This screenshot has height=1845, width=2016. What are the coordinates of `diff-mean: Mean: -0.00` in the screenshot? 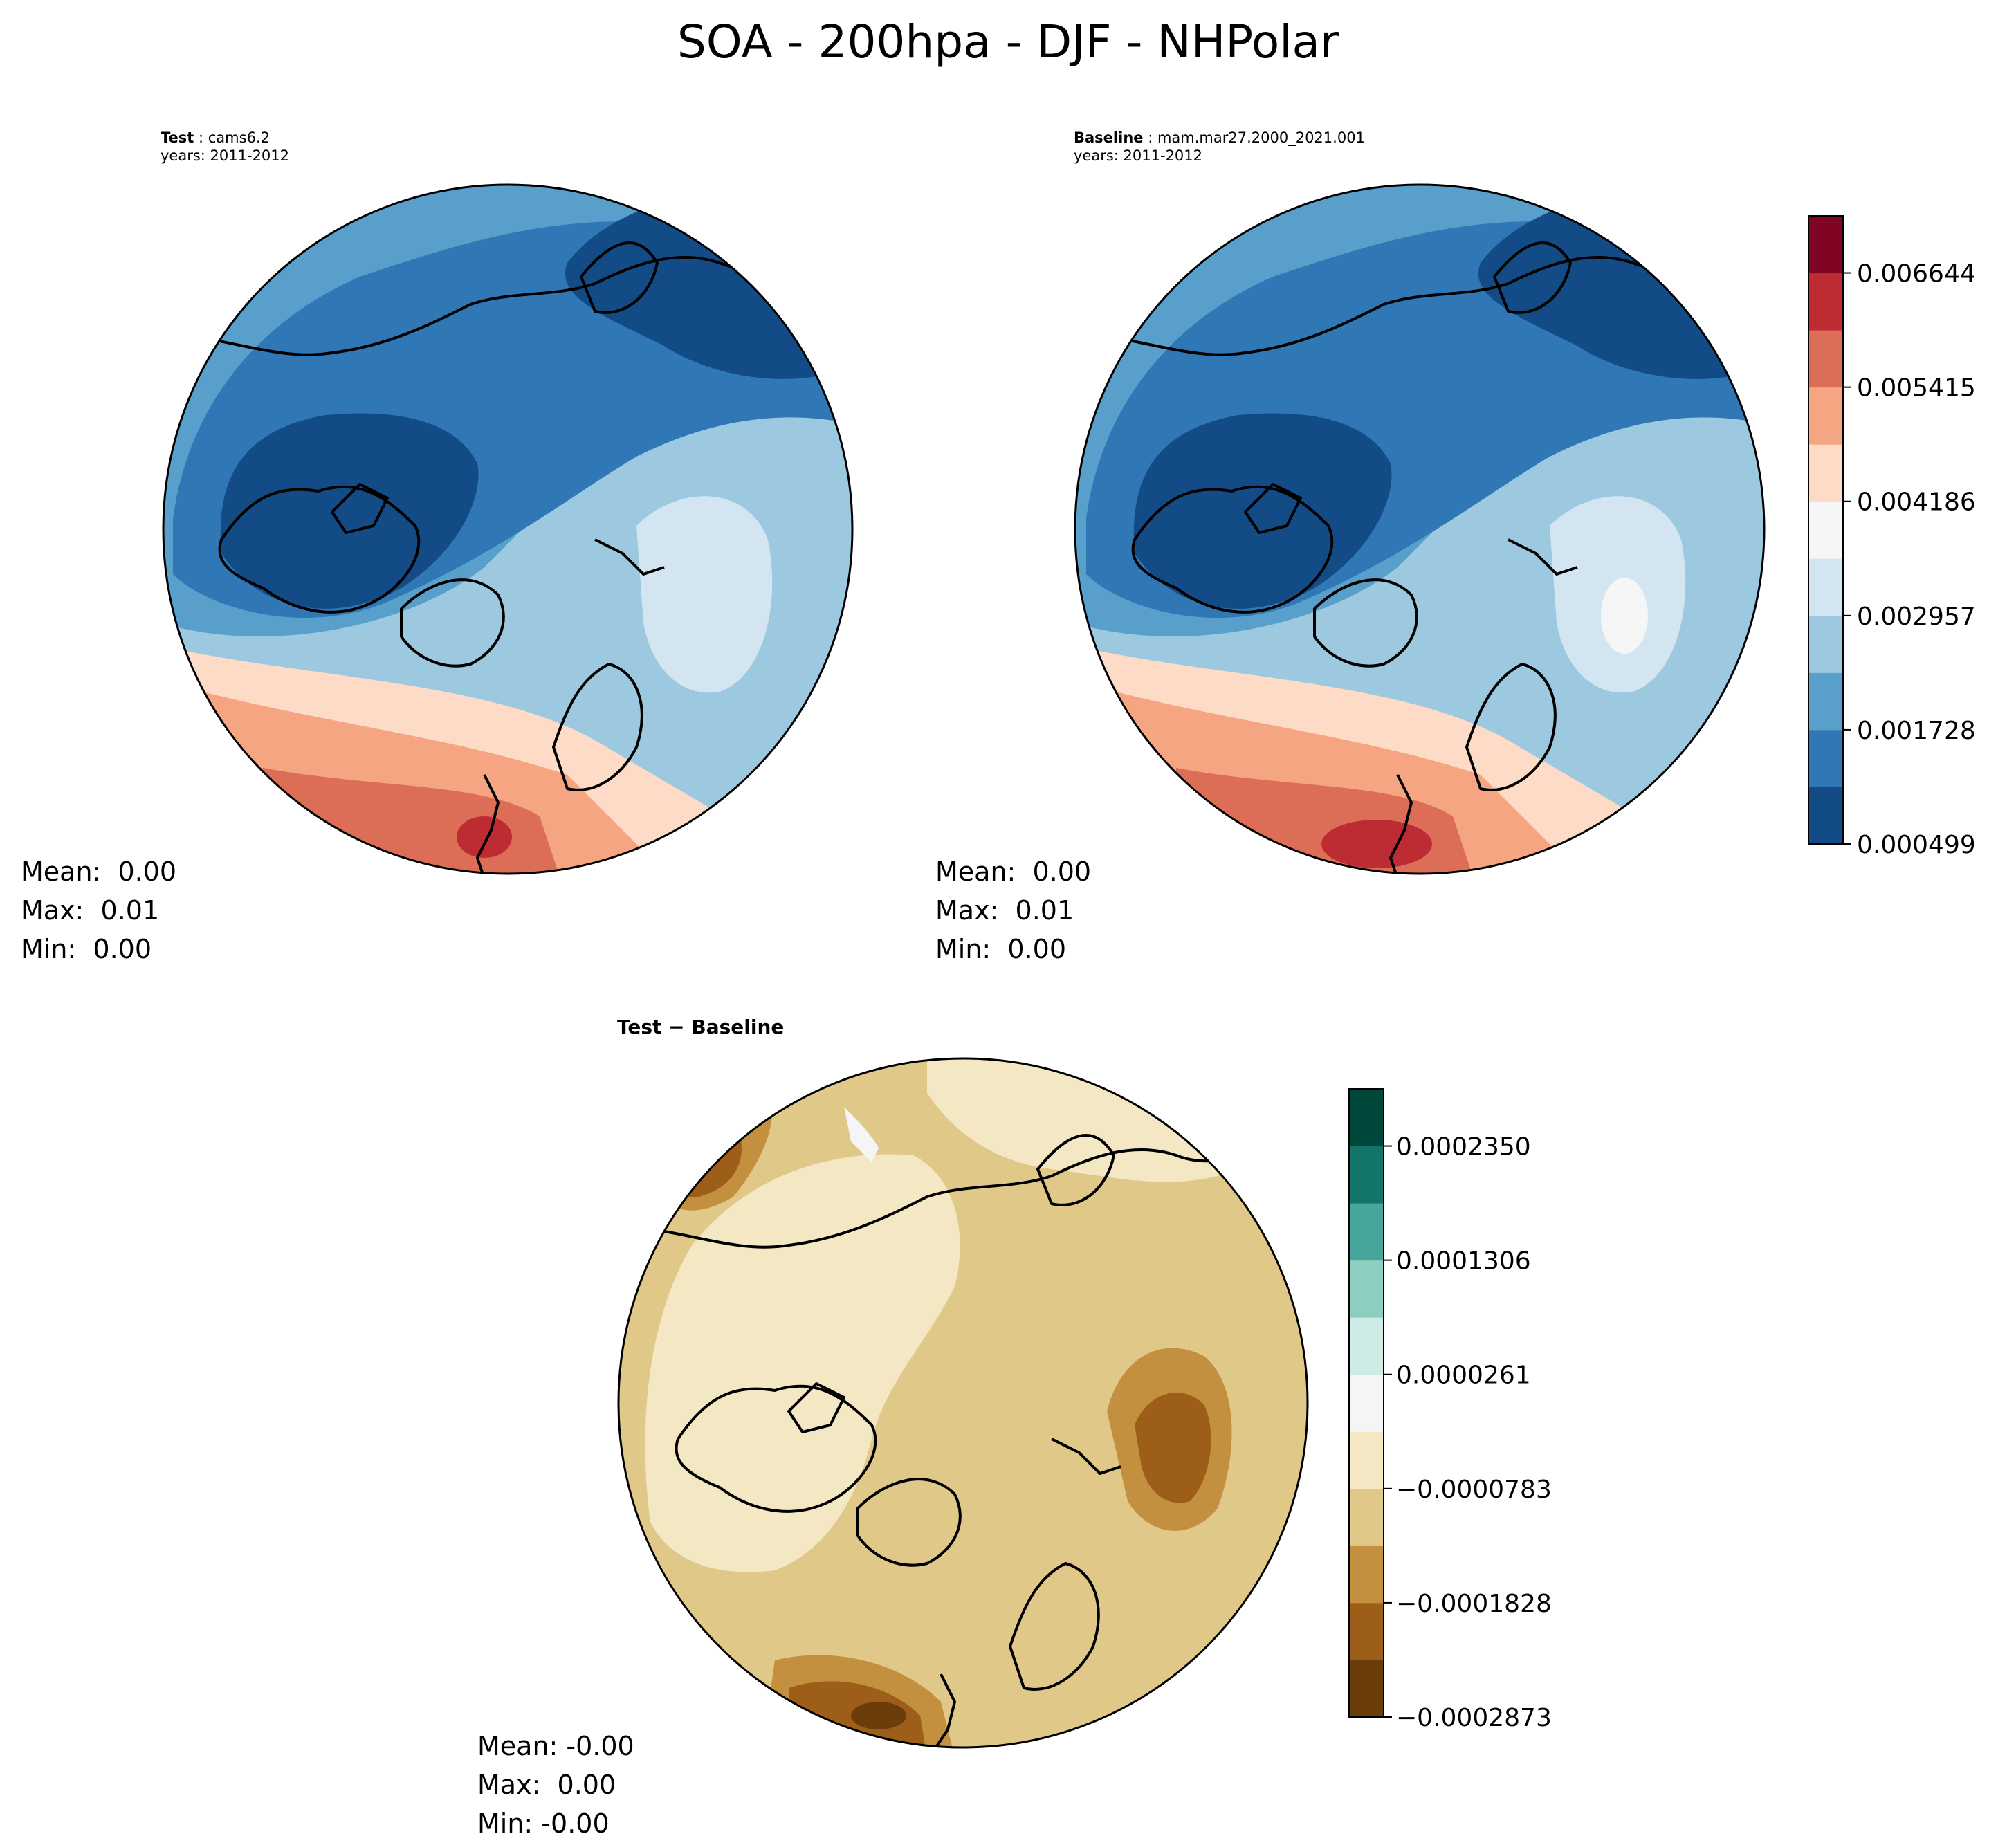 It's located at (555, 1746).